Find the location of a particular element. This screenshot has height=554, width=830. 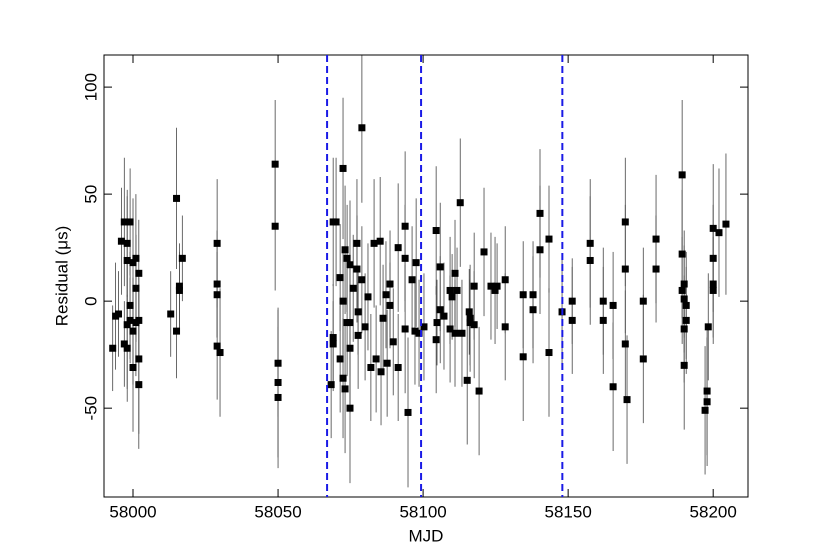

x-tick-label: 58000 is located at coordinates (132, 511).